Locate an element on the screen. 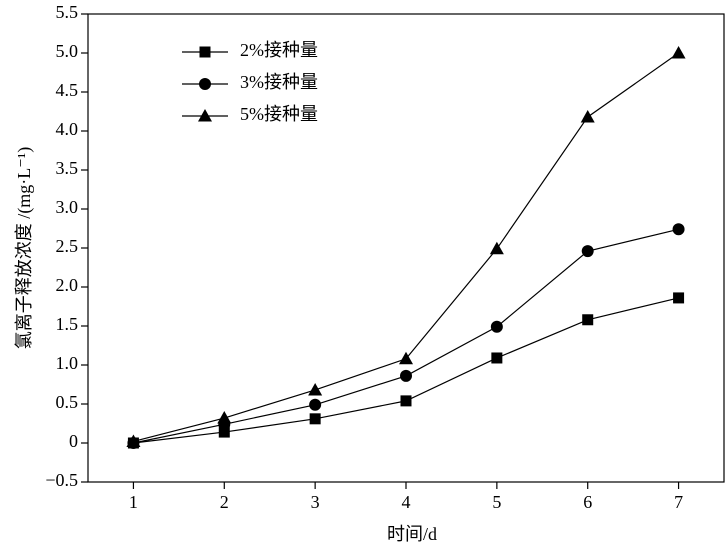 Image resolution: width=728 pixels, height=552 pixels. y-tick-label: 2.0 is located at coordinates (67, 285).